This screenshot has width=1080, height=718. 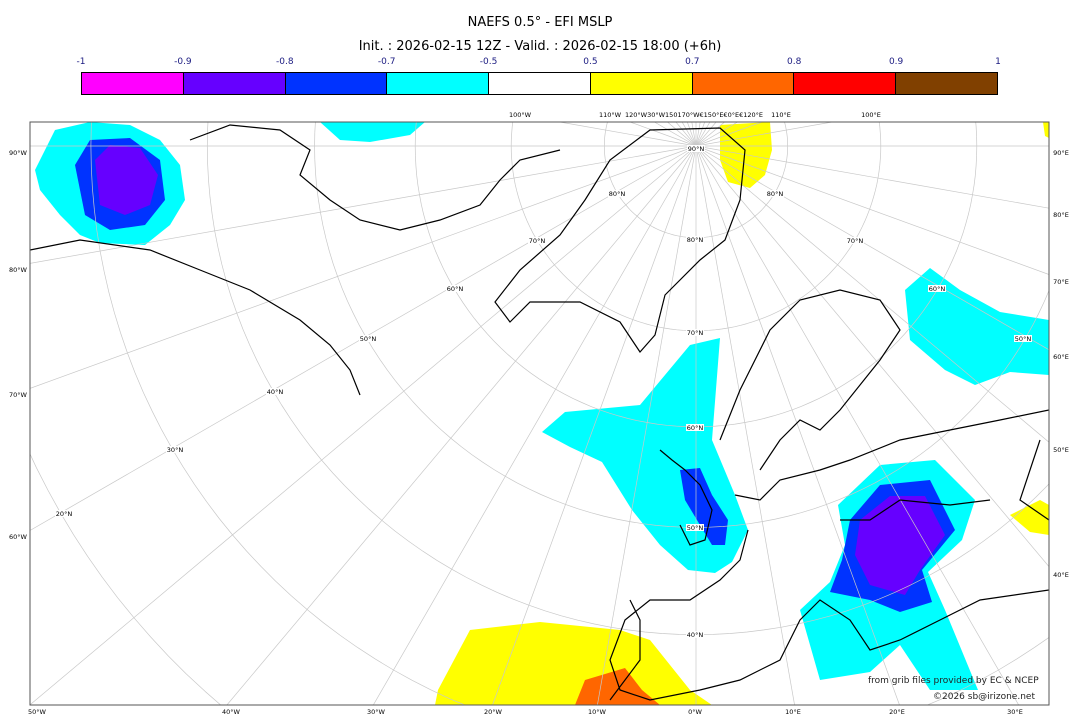 What do you see at coordinates (781, 115) in the screenshot?
I see `longitude-label: 110°E` at bounding box center [781, 115].